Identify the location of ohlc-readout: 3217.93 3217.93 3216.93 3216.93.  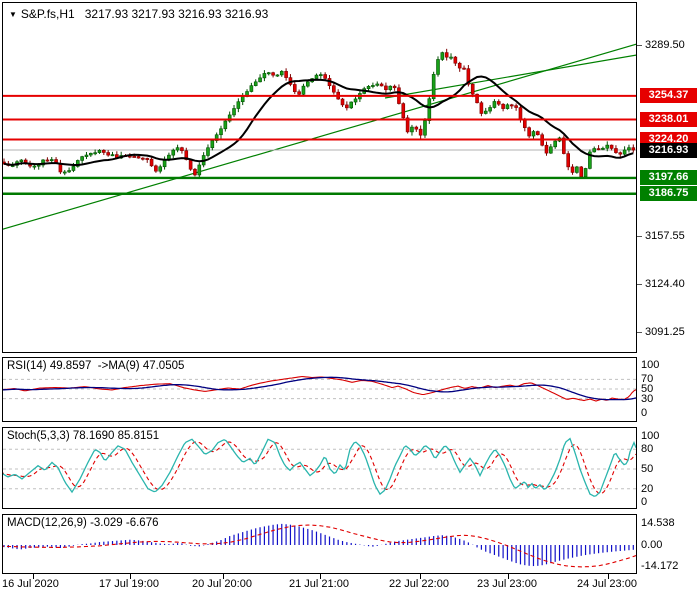
(176, 14).